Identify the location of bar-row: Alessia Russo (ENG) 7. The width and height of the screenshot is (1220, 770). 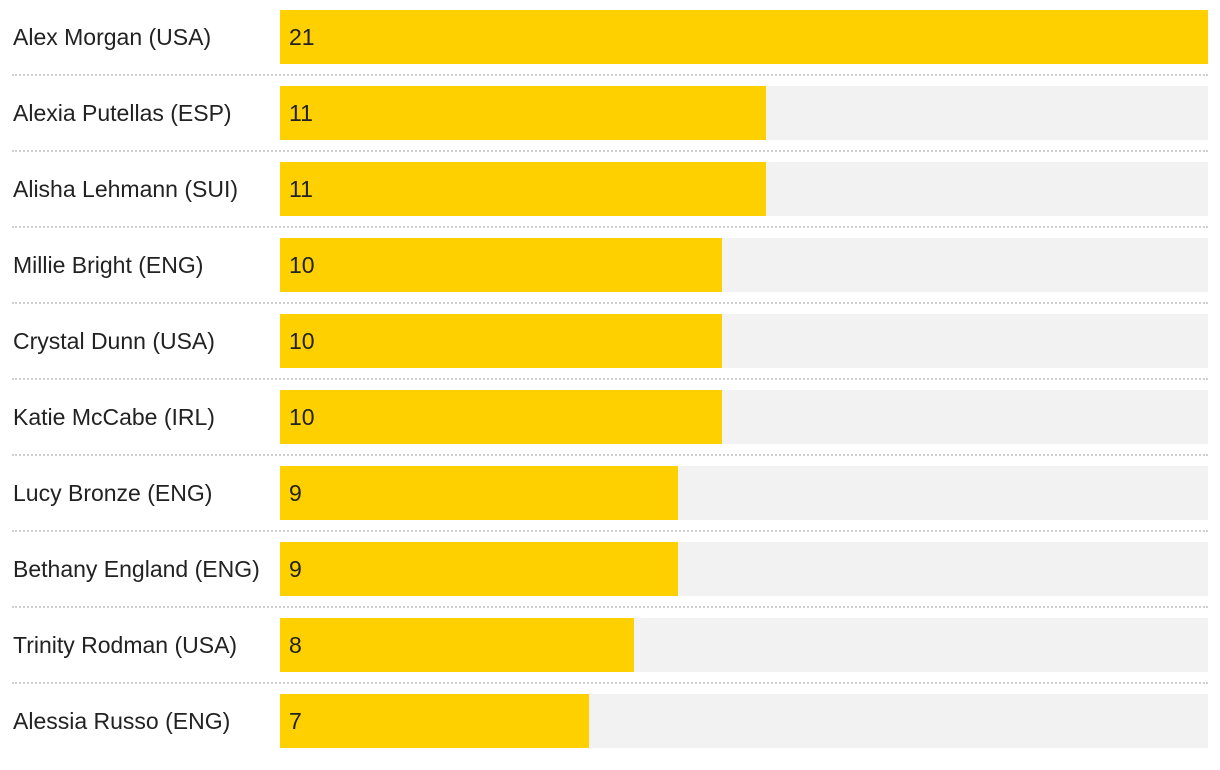
(610, 732).